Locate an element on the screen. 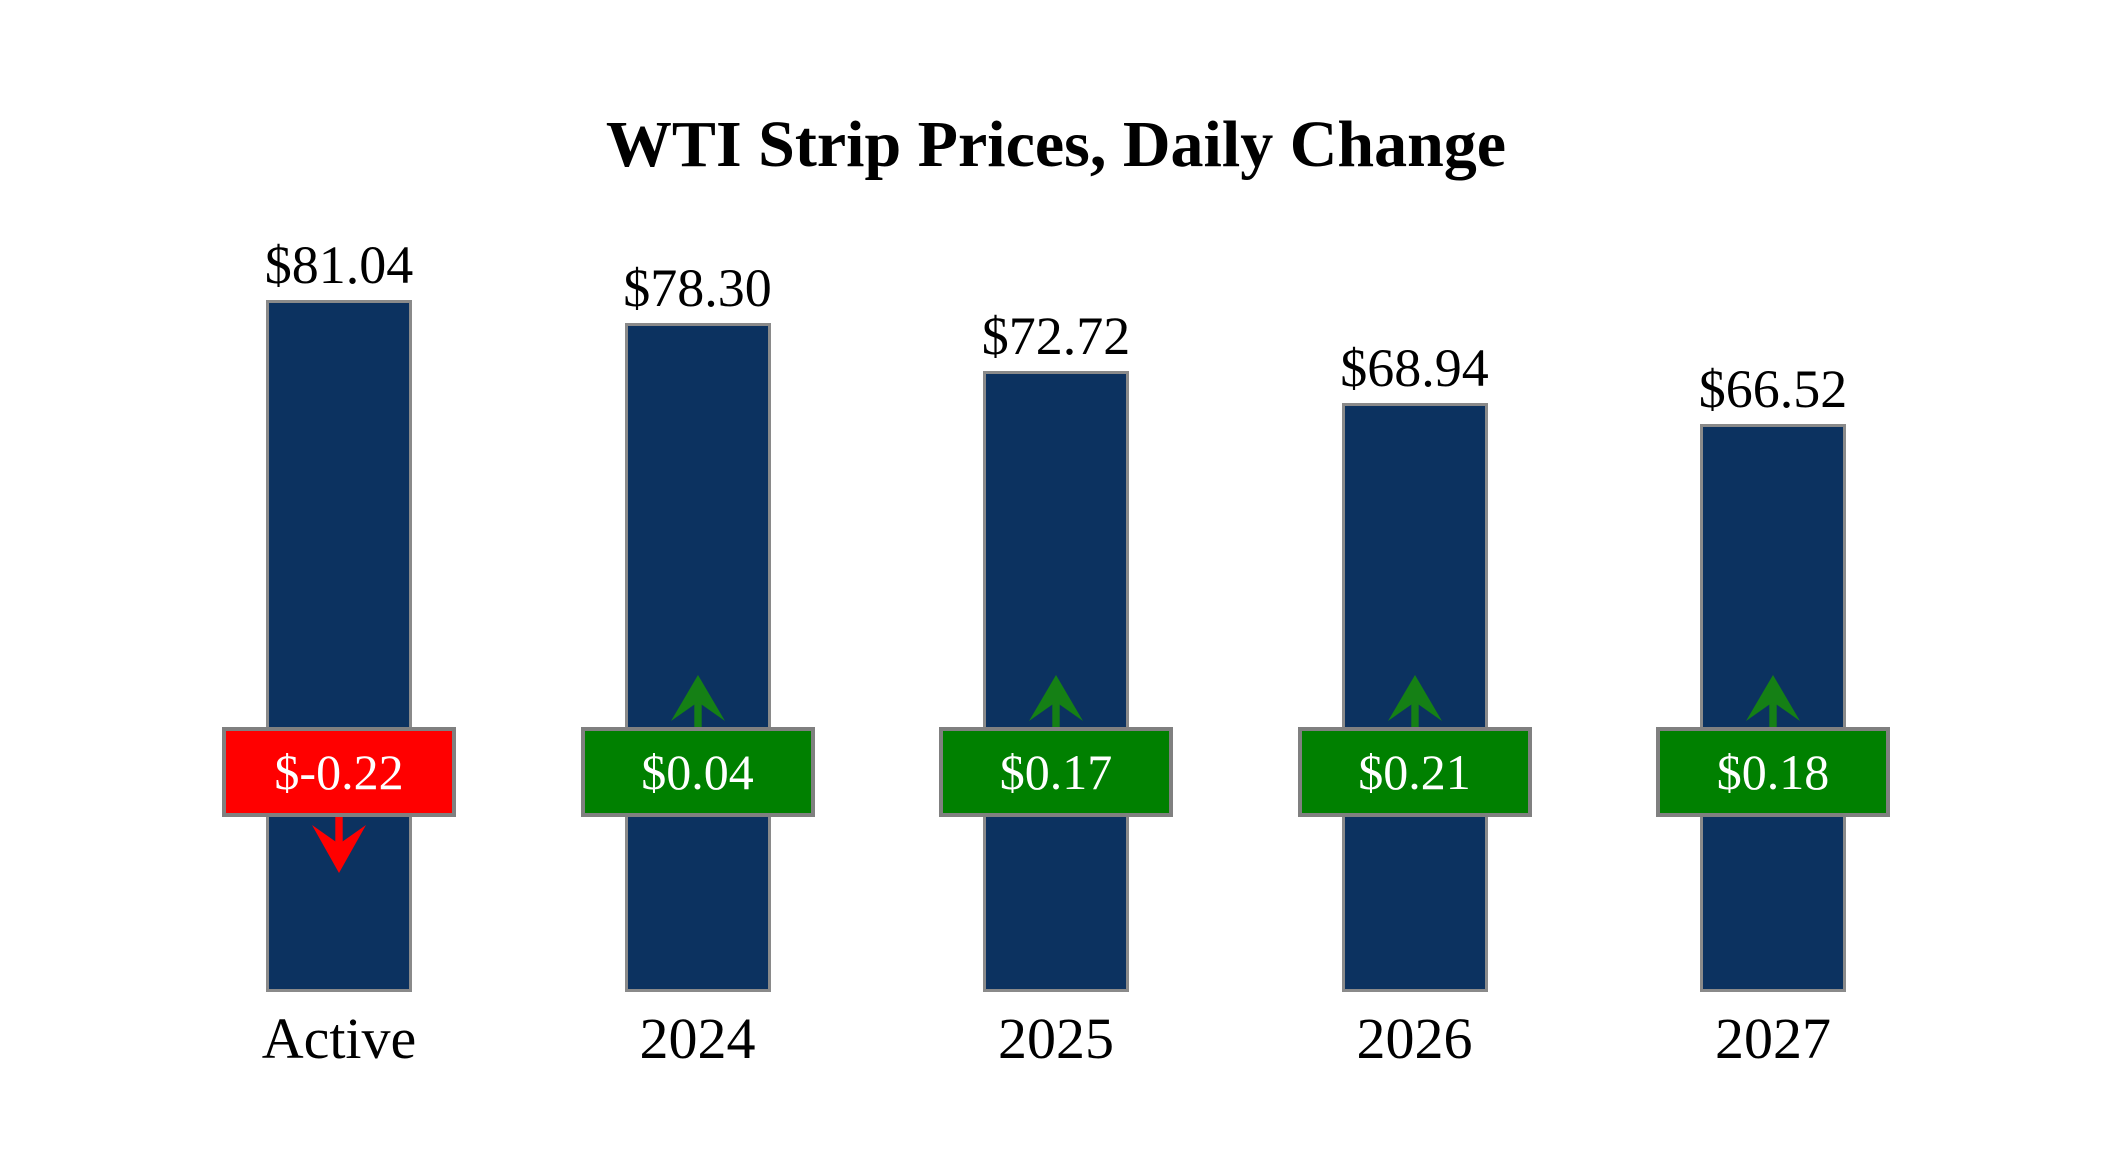  bar-value-label: $66.52 is located at coordinates (1773, 389).